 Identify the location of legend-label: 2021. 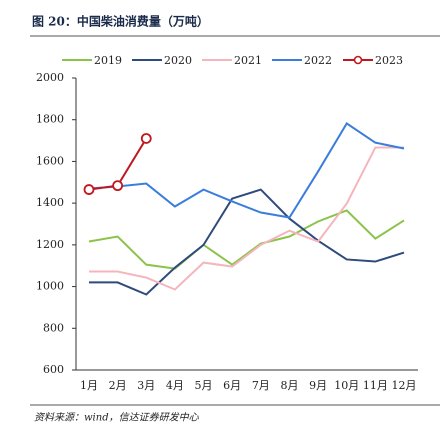
(248, 60).